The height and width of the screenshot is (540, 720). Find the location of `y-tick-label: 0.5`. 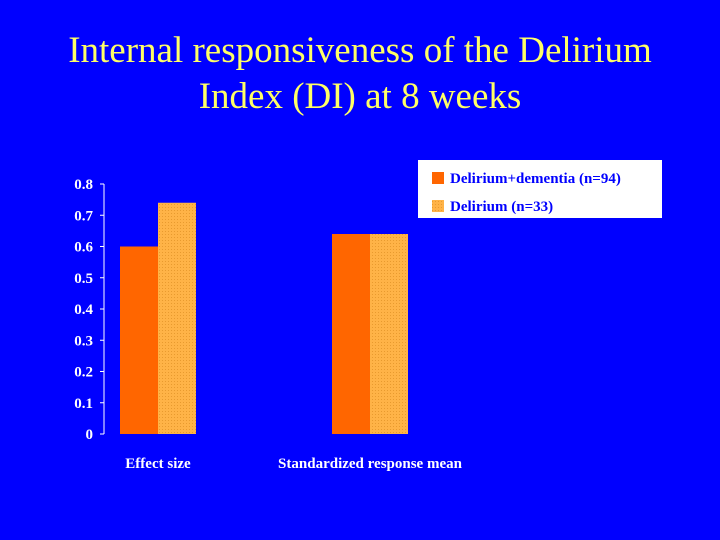

y-tick-label: 0.5 is located at coordinates (83, 279).